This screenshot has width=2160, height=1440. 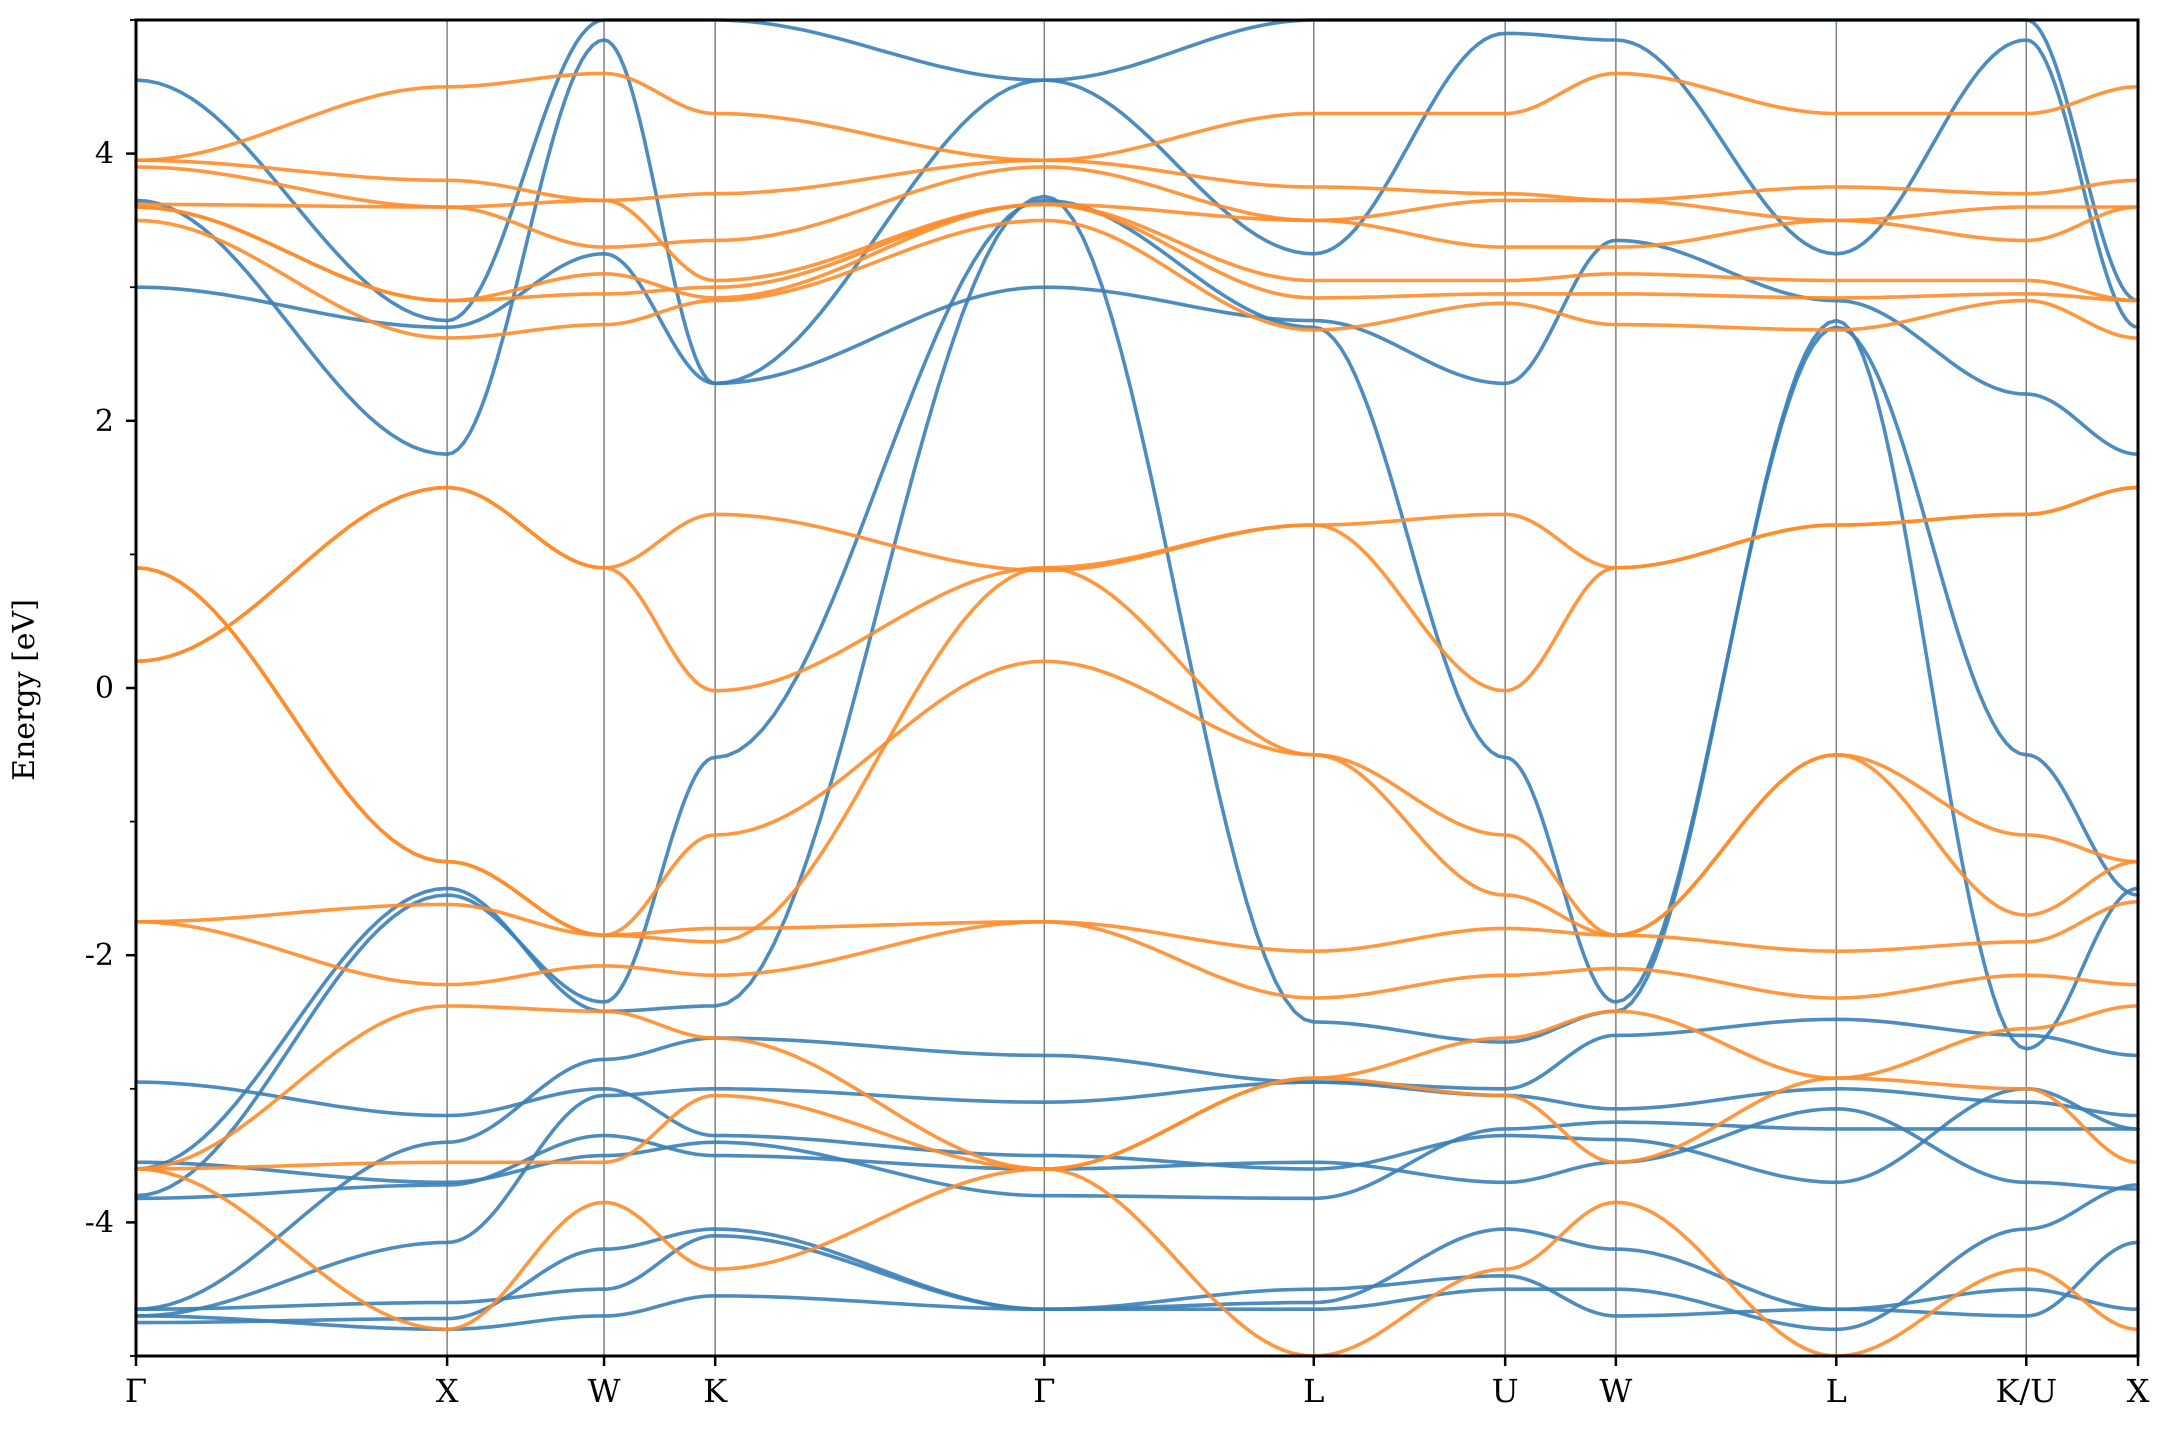 What do you see at coordinates (24, 690) in the screenshot?
I see `y-axis-label: Energy [eV]` at bounding box center [24, 690].